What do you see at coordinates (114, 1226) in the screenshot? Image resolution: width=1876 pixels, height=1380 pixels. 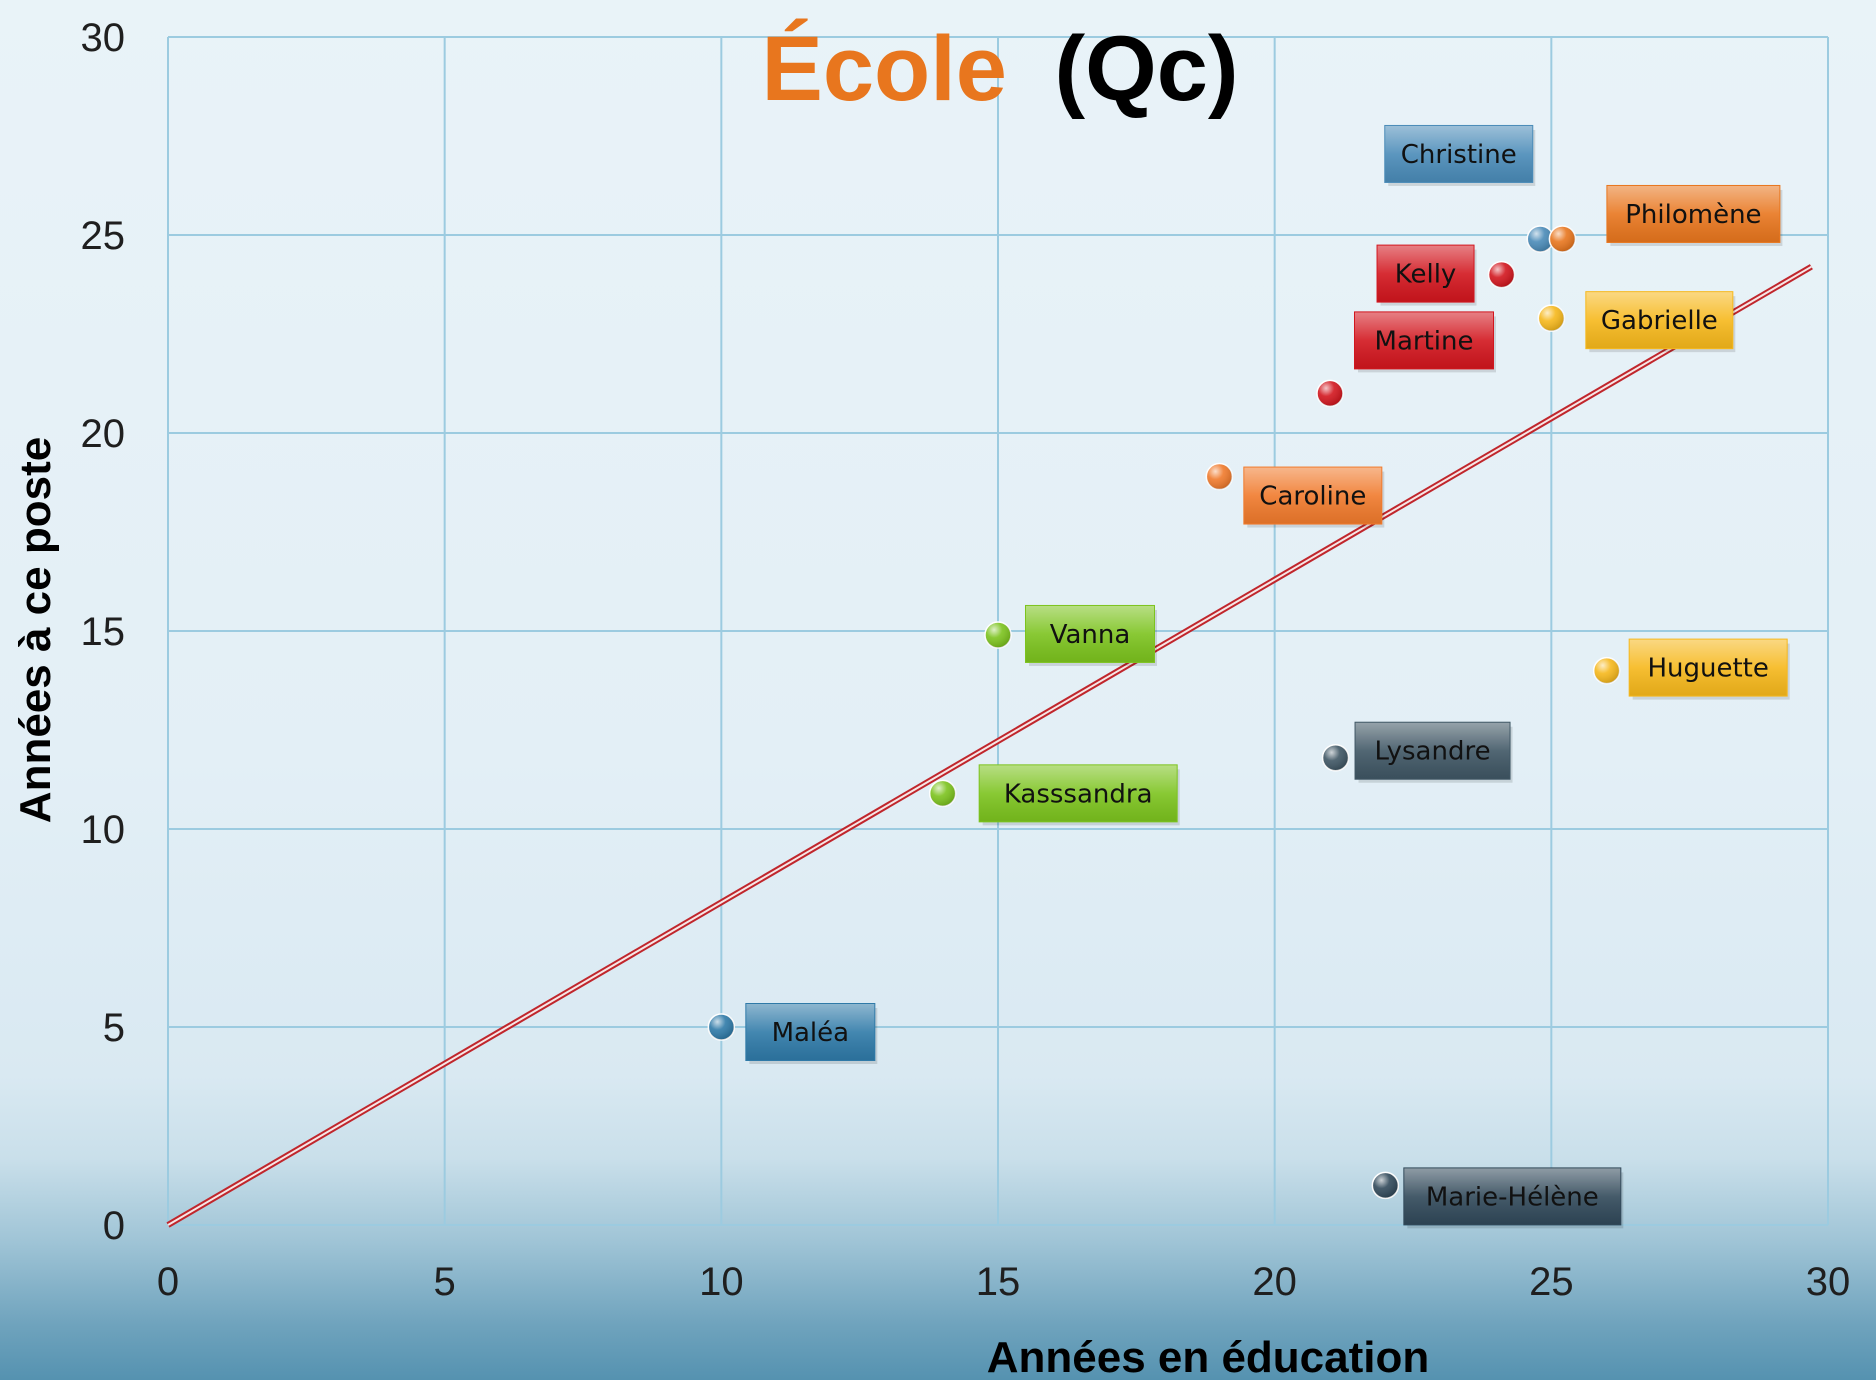 I see `y-tick-label: 0` at bounding box center [114, 1226].